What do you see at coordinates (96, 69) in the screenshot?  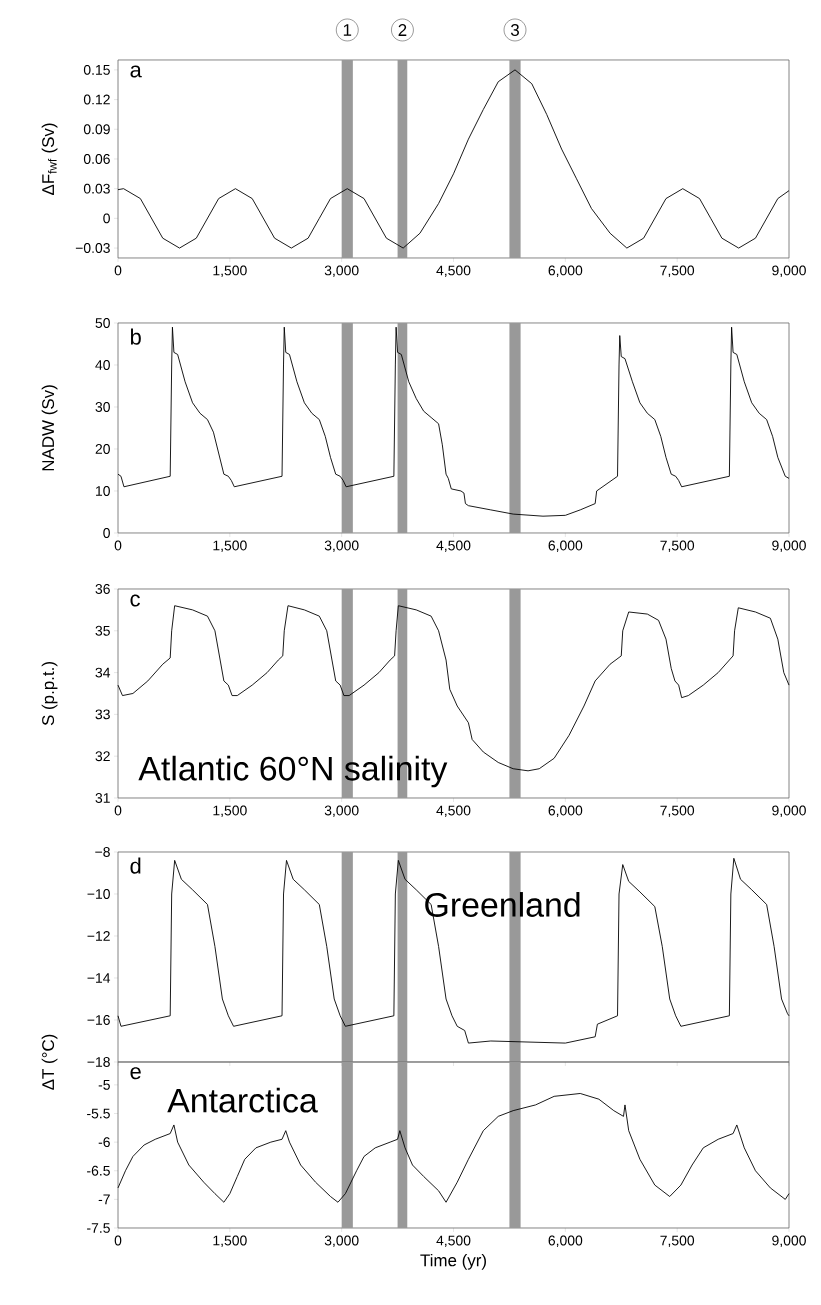 I see `y-tick-label: 0.15` at bounding box center [96, 69].